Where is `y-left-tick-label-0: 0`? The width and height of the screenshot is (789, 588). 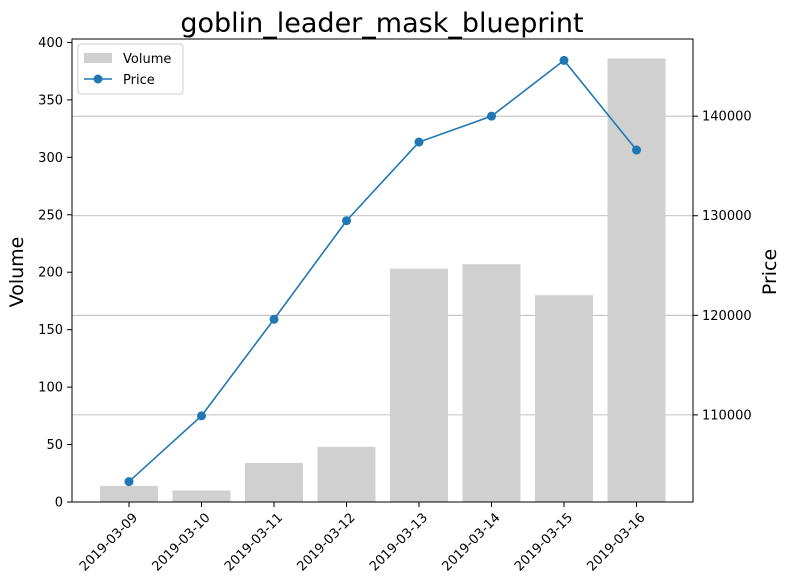 y-left-tick-label-0: 0 is located at coordinates (59, 503).